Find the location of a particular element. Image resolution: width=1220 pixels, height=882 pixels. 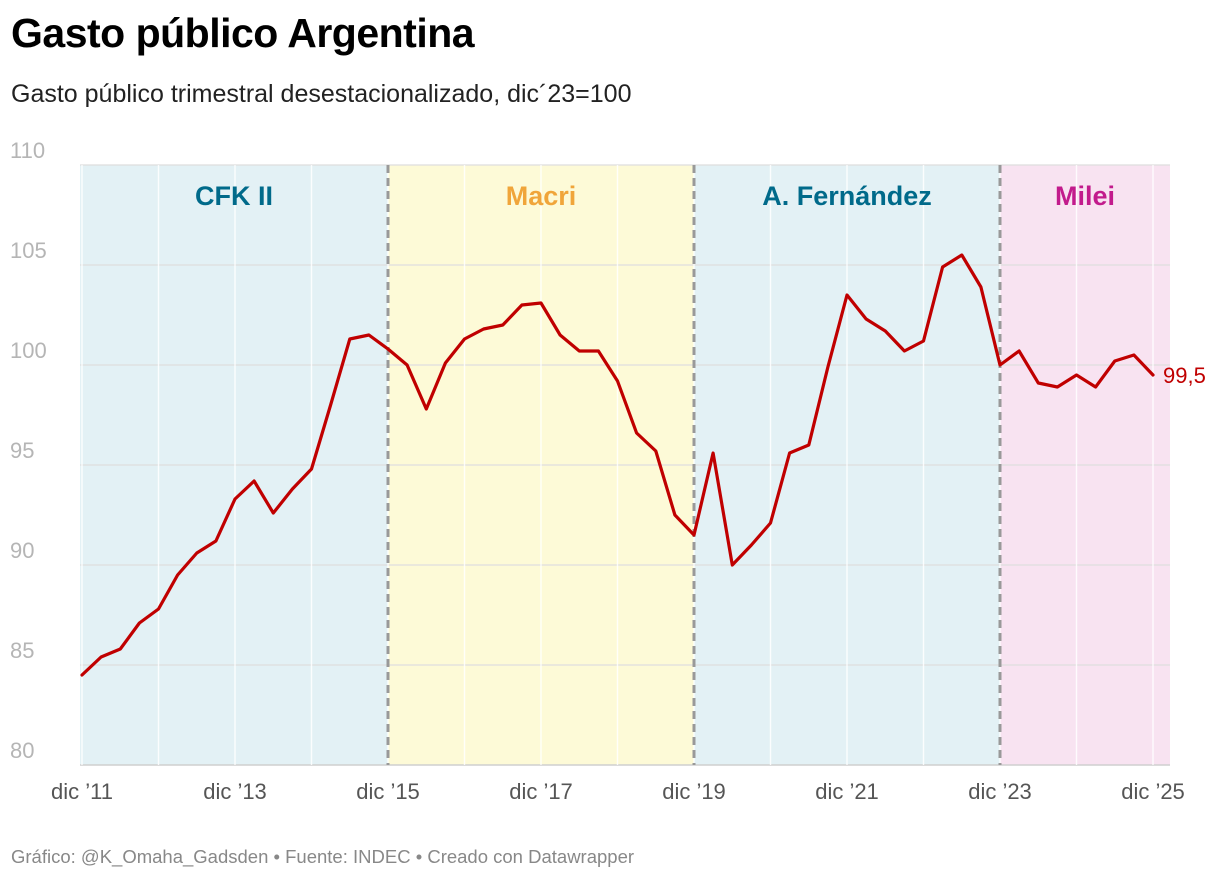

y-tick-label-5: 105 is located at coordinates (28, 250).